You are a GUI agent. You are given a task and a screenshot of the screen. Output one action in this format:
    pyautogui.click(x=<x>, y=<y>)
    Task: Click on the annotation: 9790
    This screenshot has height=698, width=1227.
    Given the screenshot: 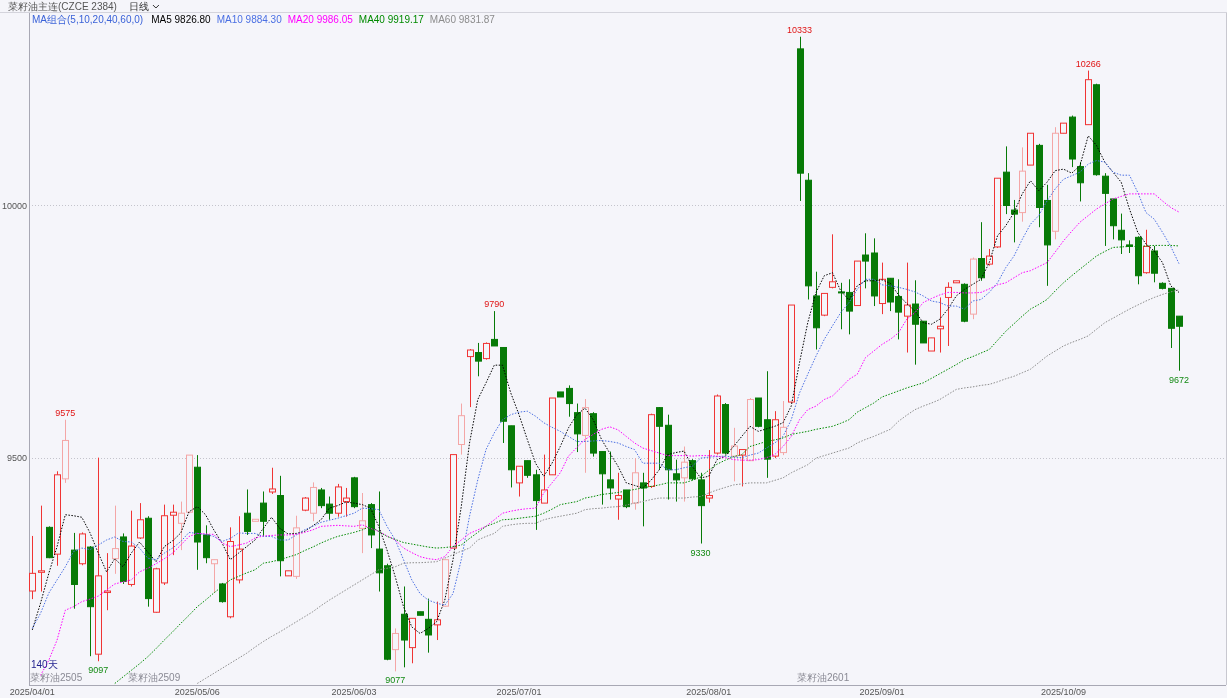 What is the action you would take?
    pyautogui.click(x=494, y=304)
    